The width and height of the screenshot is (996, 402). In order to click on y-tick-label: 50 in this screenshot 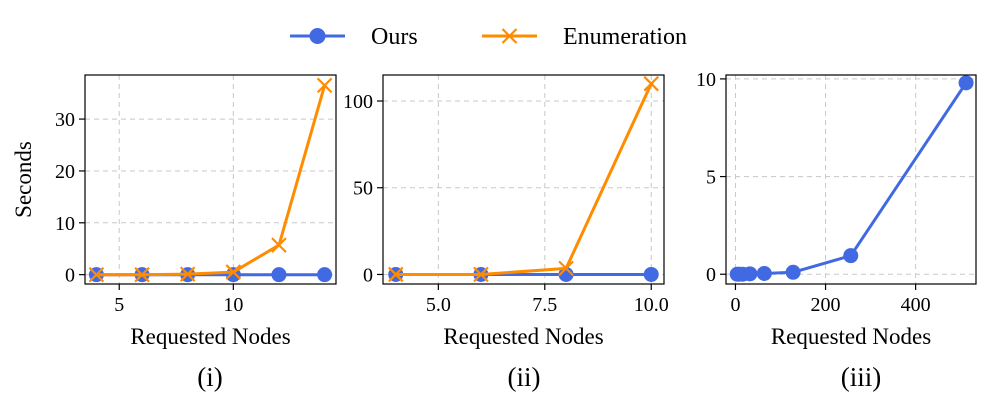, I will do `click(363, 189)`.